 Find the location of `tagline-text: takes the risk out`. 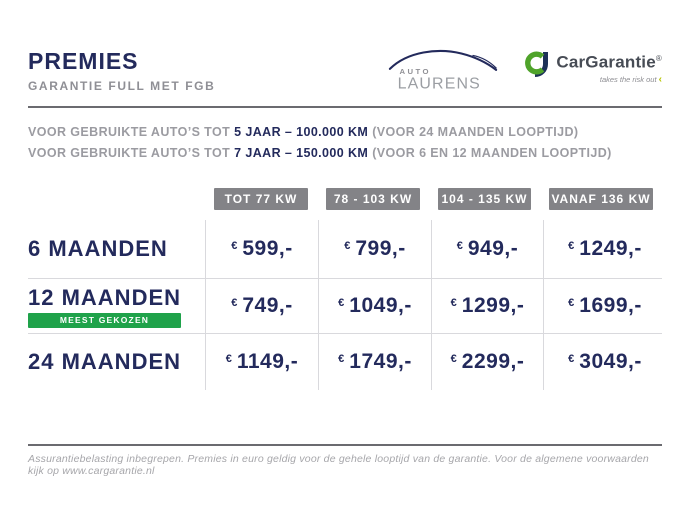

tagline-text: takes the risk out is located at coordinates (628, 79).